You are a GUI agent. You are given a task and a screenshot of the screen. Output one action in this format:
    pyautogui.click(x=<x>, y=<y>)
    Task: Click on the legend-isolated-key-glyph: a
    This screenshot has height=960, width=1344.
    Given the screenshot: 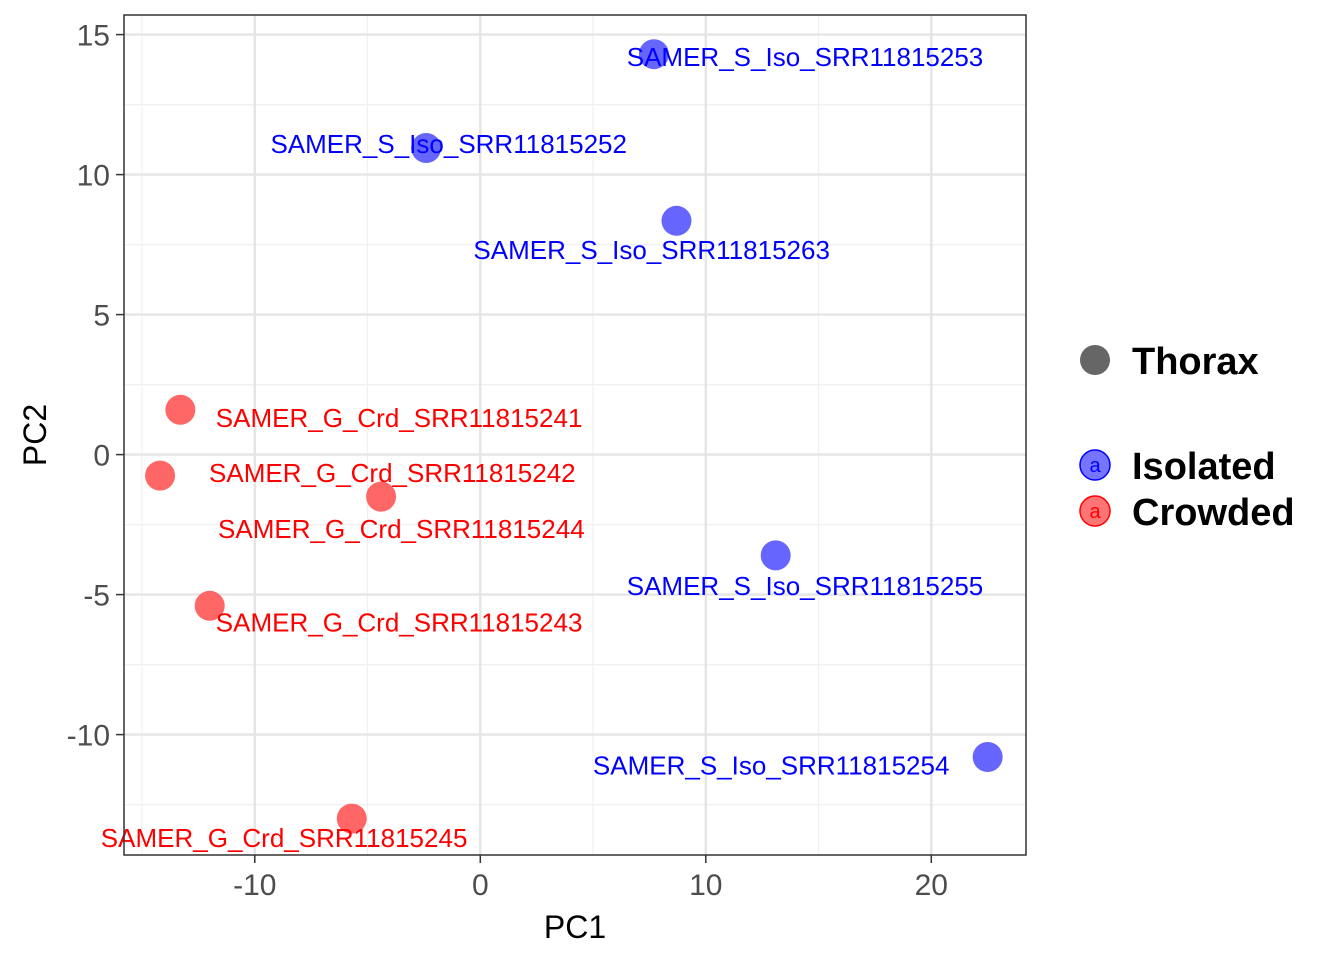 What is the action you would take?
    pyautogui.click(x=1095, y=466)
    